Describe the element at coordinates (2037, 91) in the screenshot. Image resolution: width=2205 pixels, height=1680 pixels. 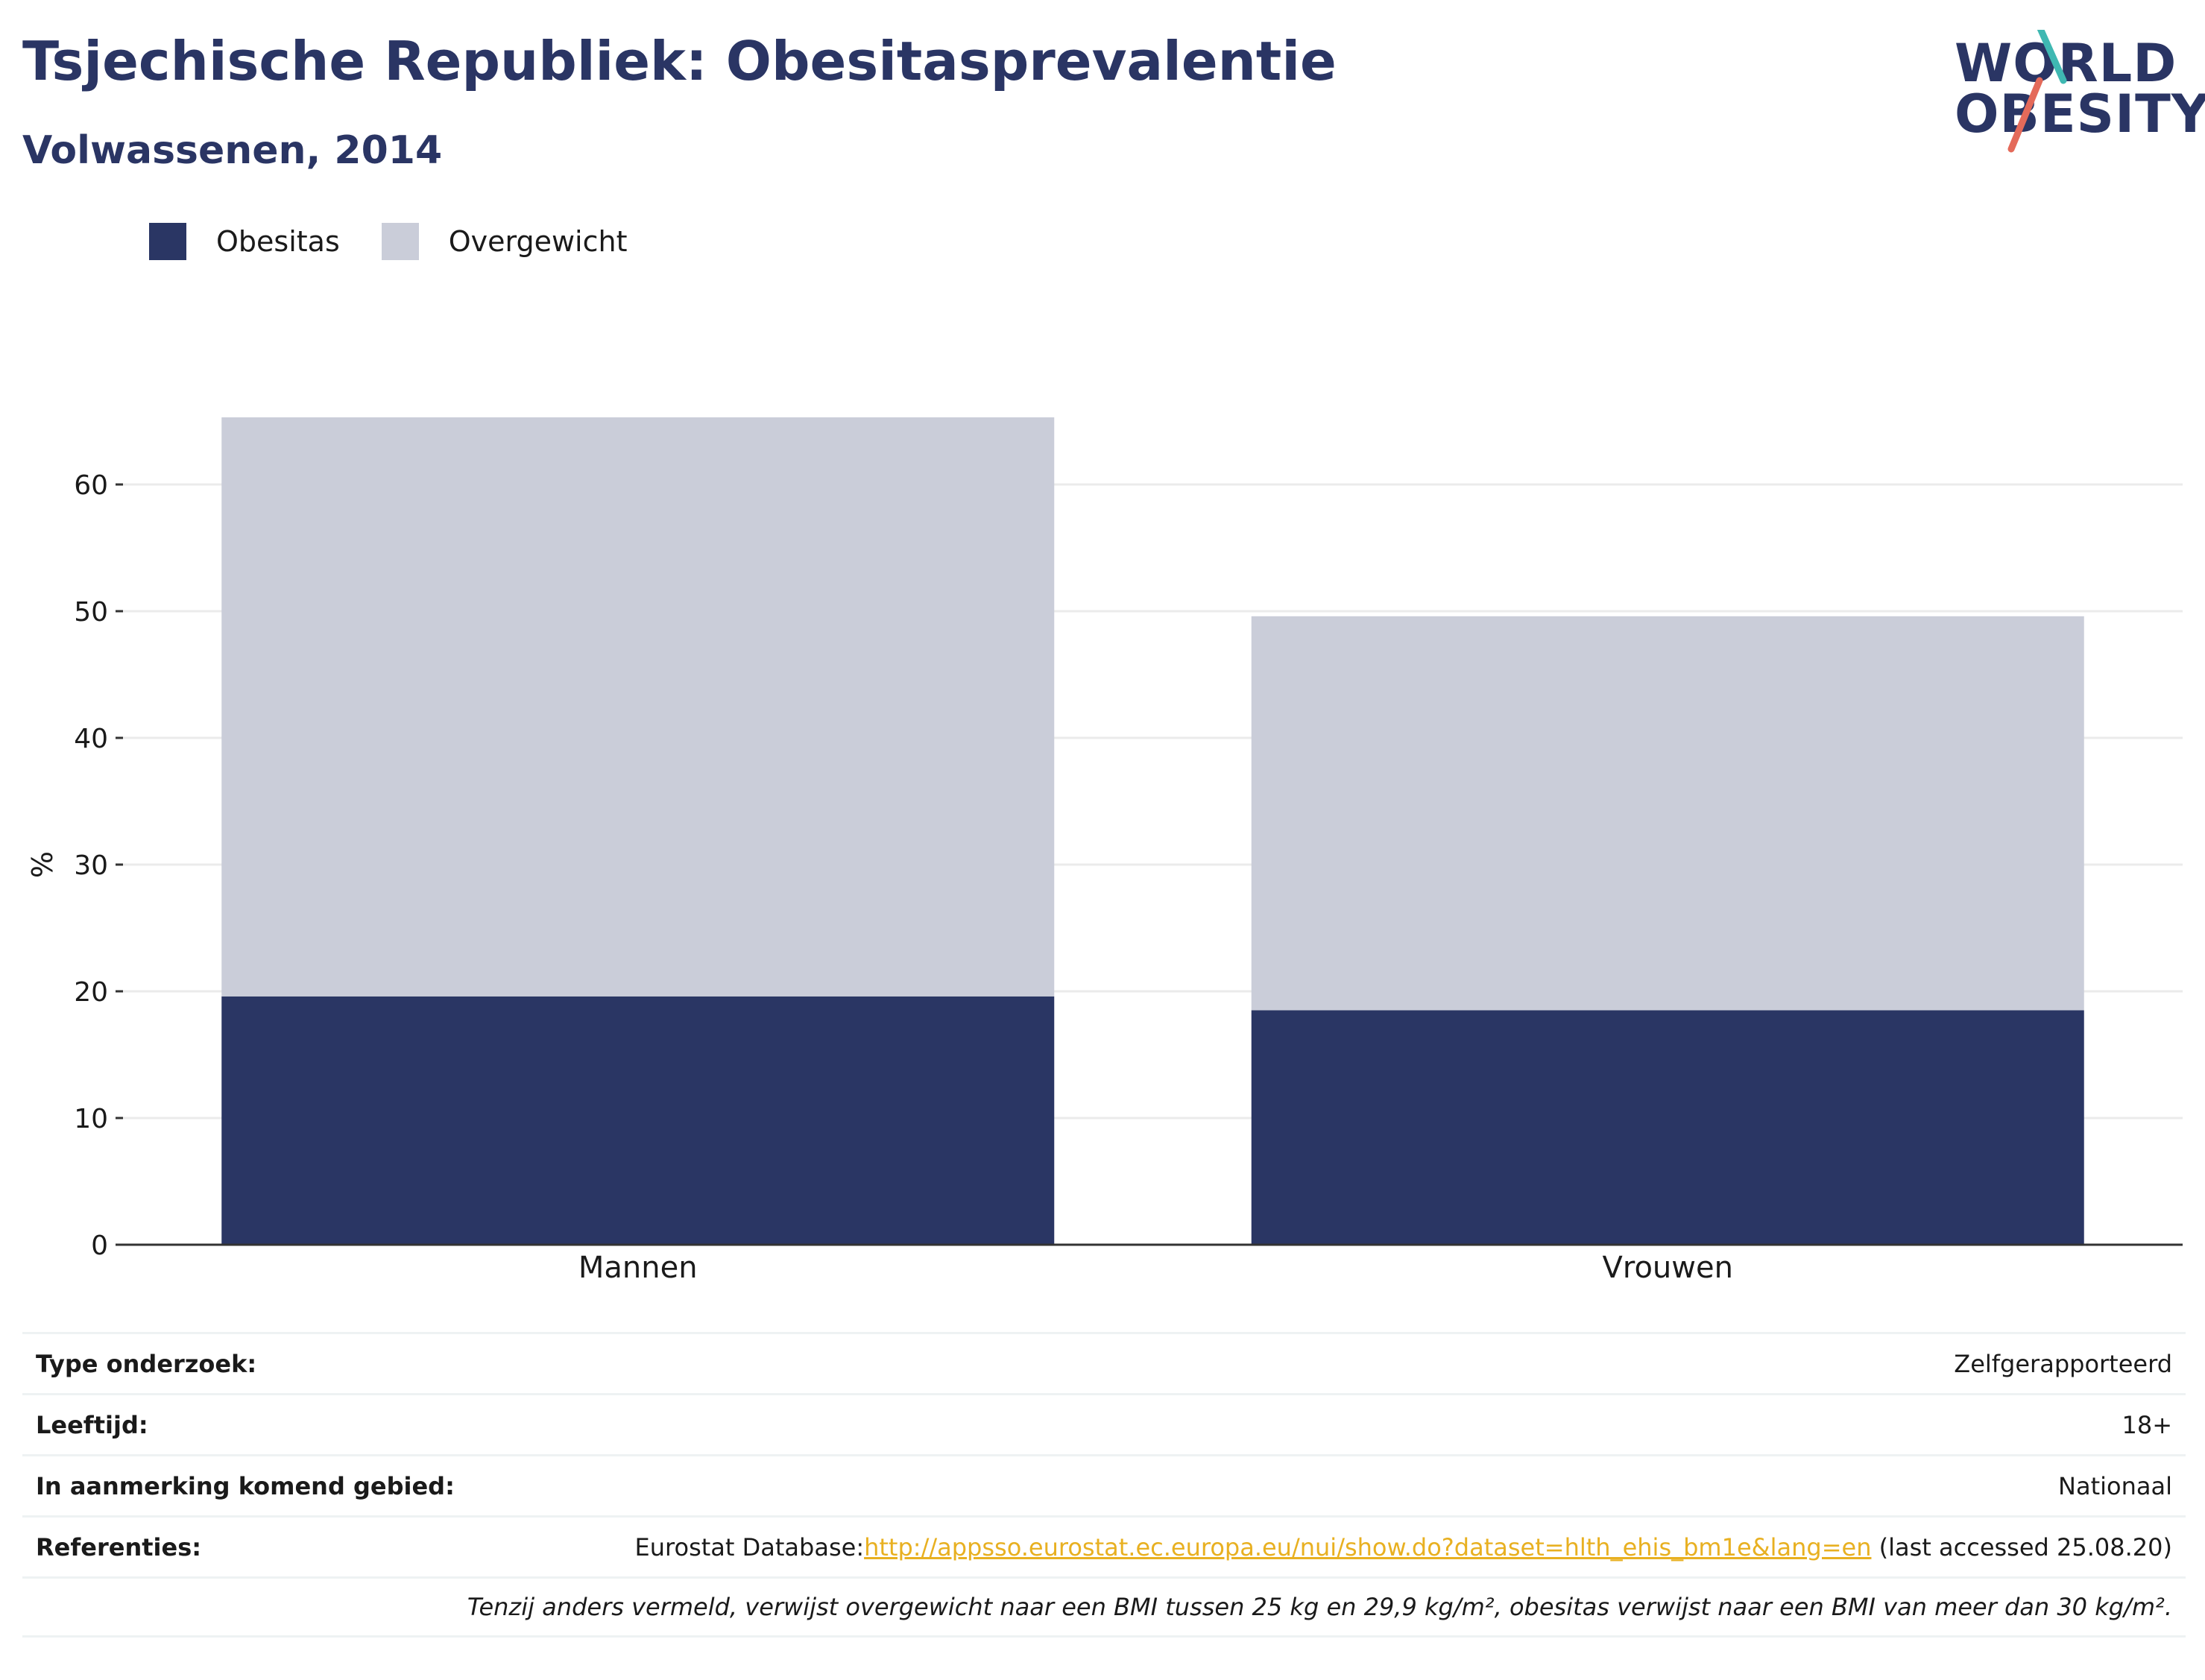
I see `logo-slash-icon` at that location.